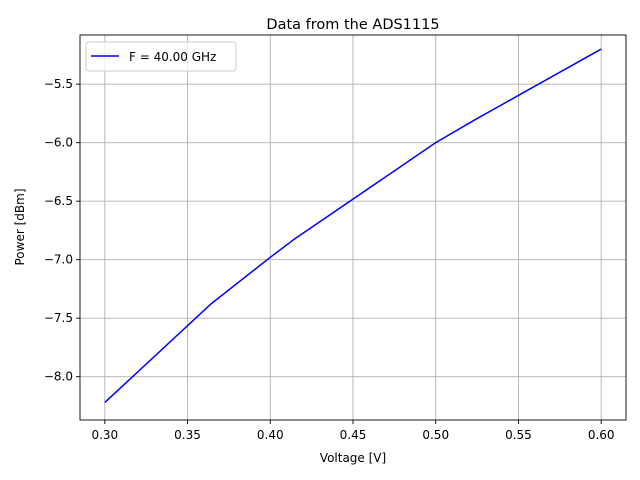 This screenshot has width=640, height=480. What do you see at coordinates (58, 84) in the screenshot?
I see `y-tick-label: −5.5` at bounding box center [58, 84].